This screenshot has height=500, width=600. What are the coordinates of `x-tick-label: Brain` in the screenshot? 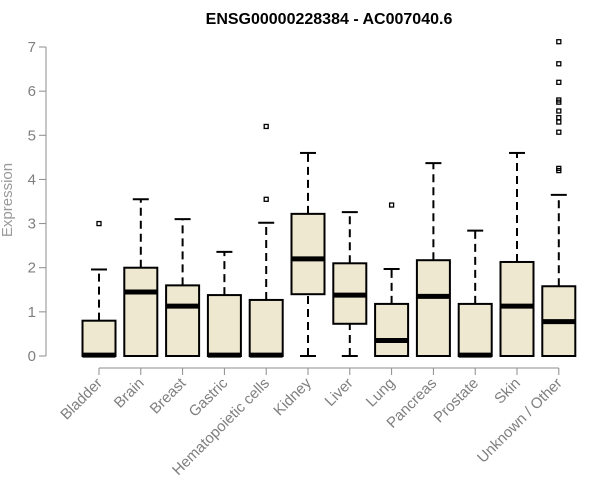 It's located at (129, 393).